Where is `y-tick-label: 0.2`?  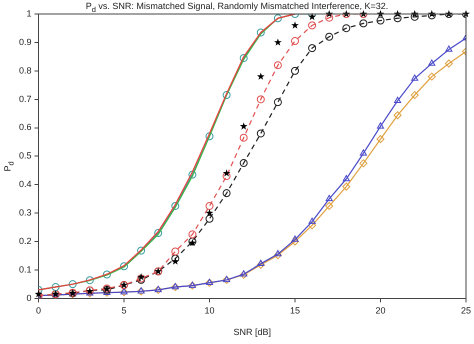
y-tick-label: 0.2 is located at coordinates (25, 241).